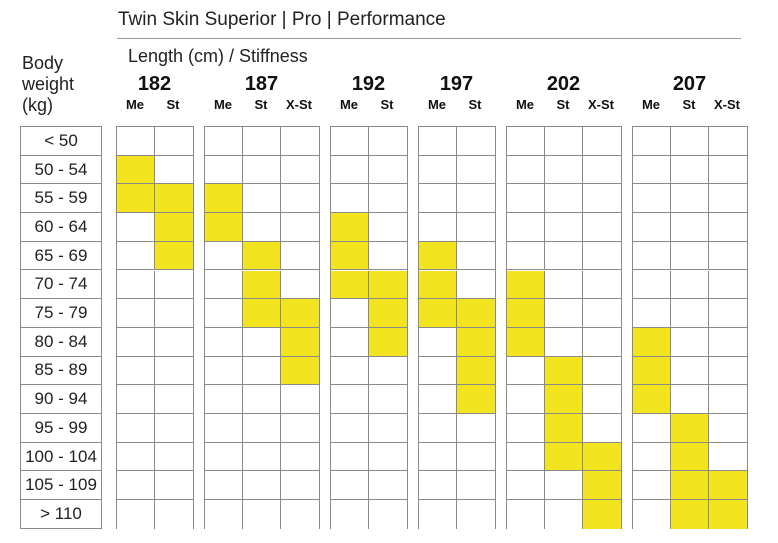  What do you see at coordinates (61, 227) in the screenshot?
I see `weight-class-cell: 60 - 64` at bounding box center [61, 227].